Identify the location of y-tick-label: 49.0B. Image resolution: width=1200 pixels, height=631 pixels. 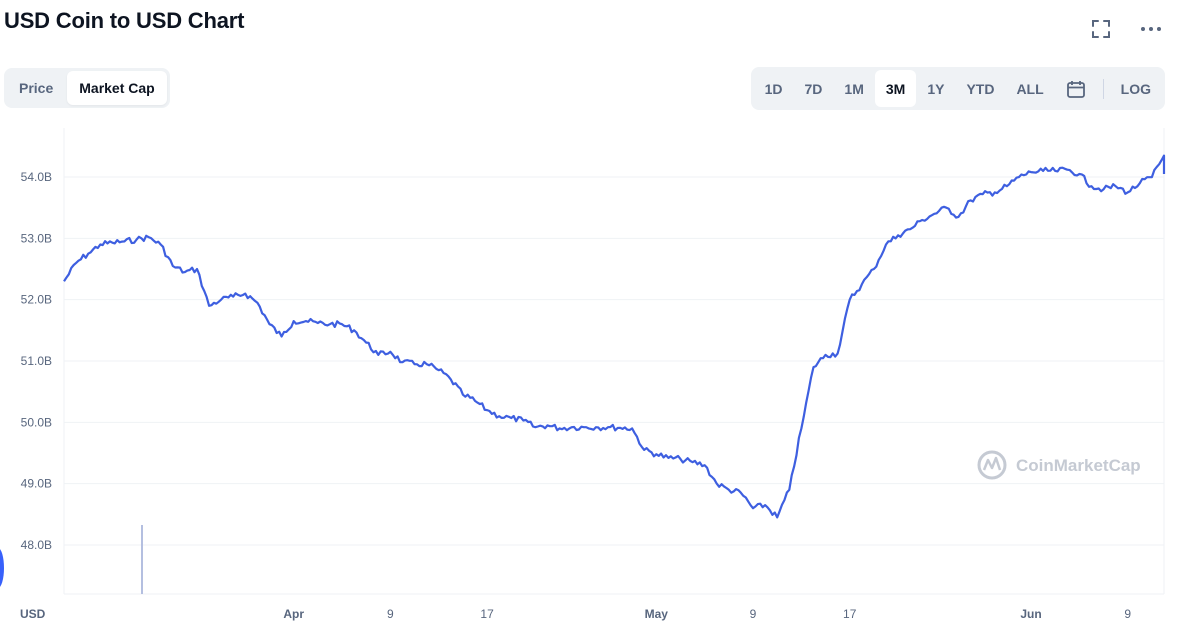
(36, 484).